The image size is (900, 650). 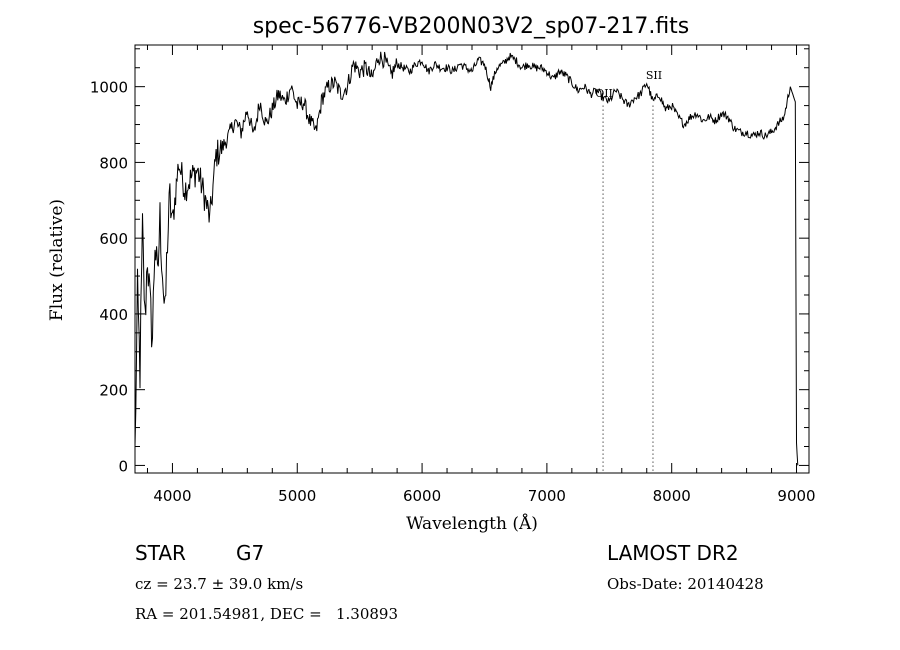 I want to click on line-marker-group, so click(x=628, y=289).